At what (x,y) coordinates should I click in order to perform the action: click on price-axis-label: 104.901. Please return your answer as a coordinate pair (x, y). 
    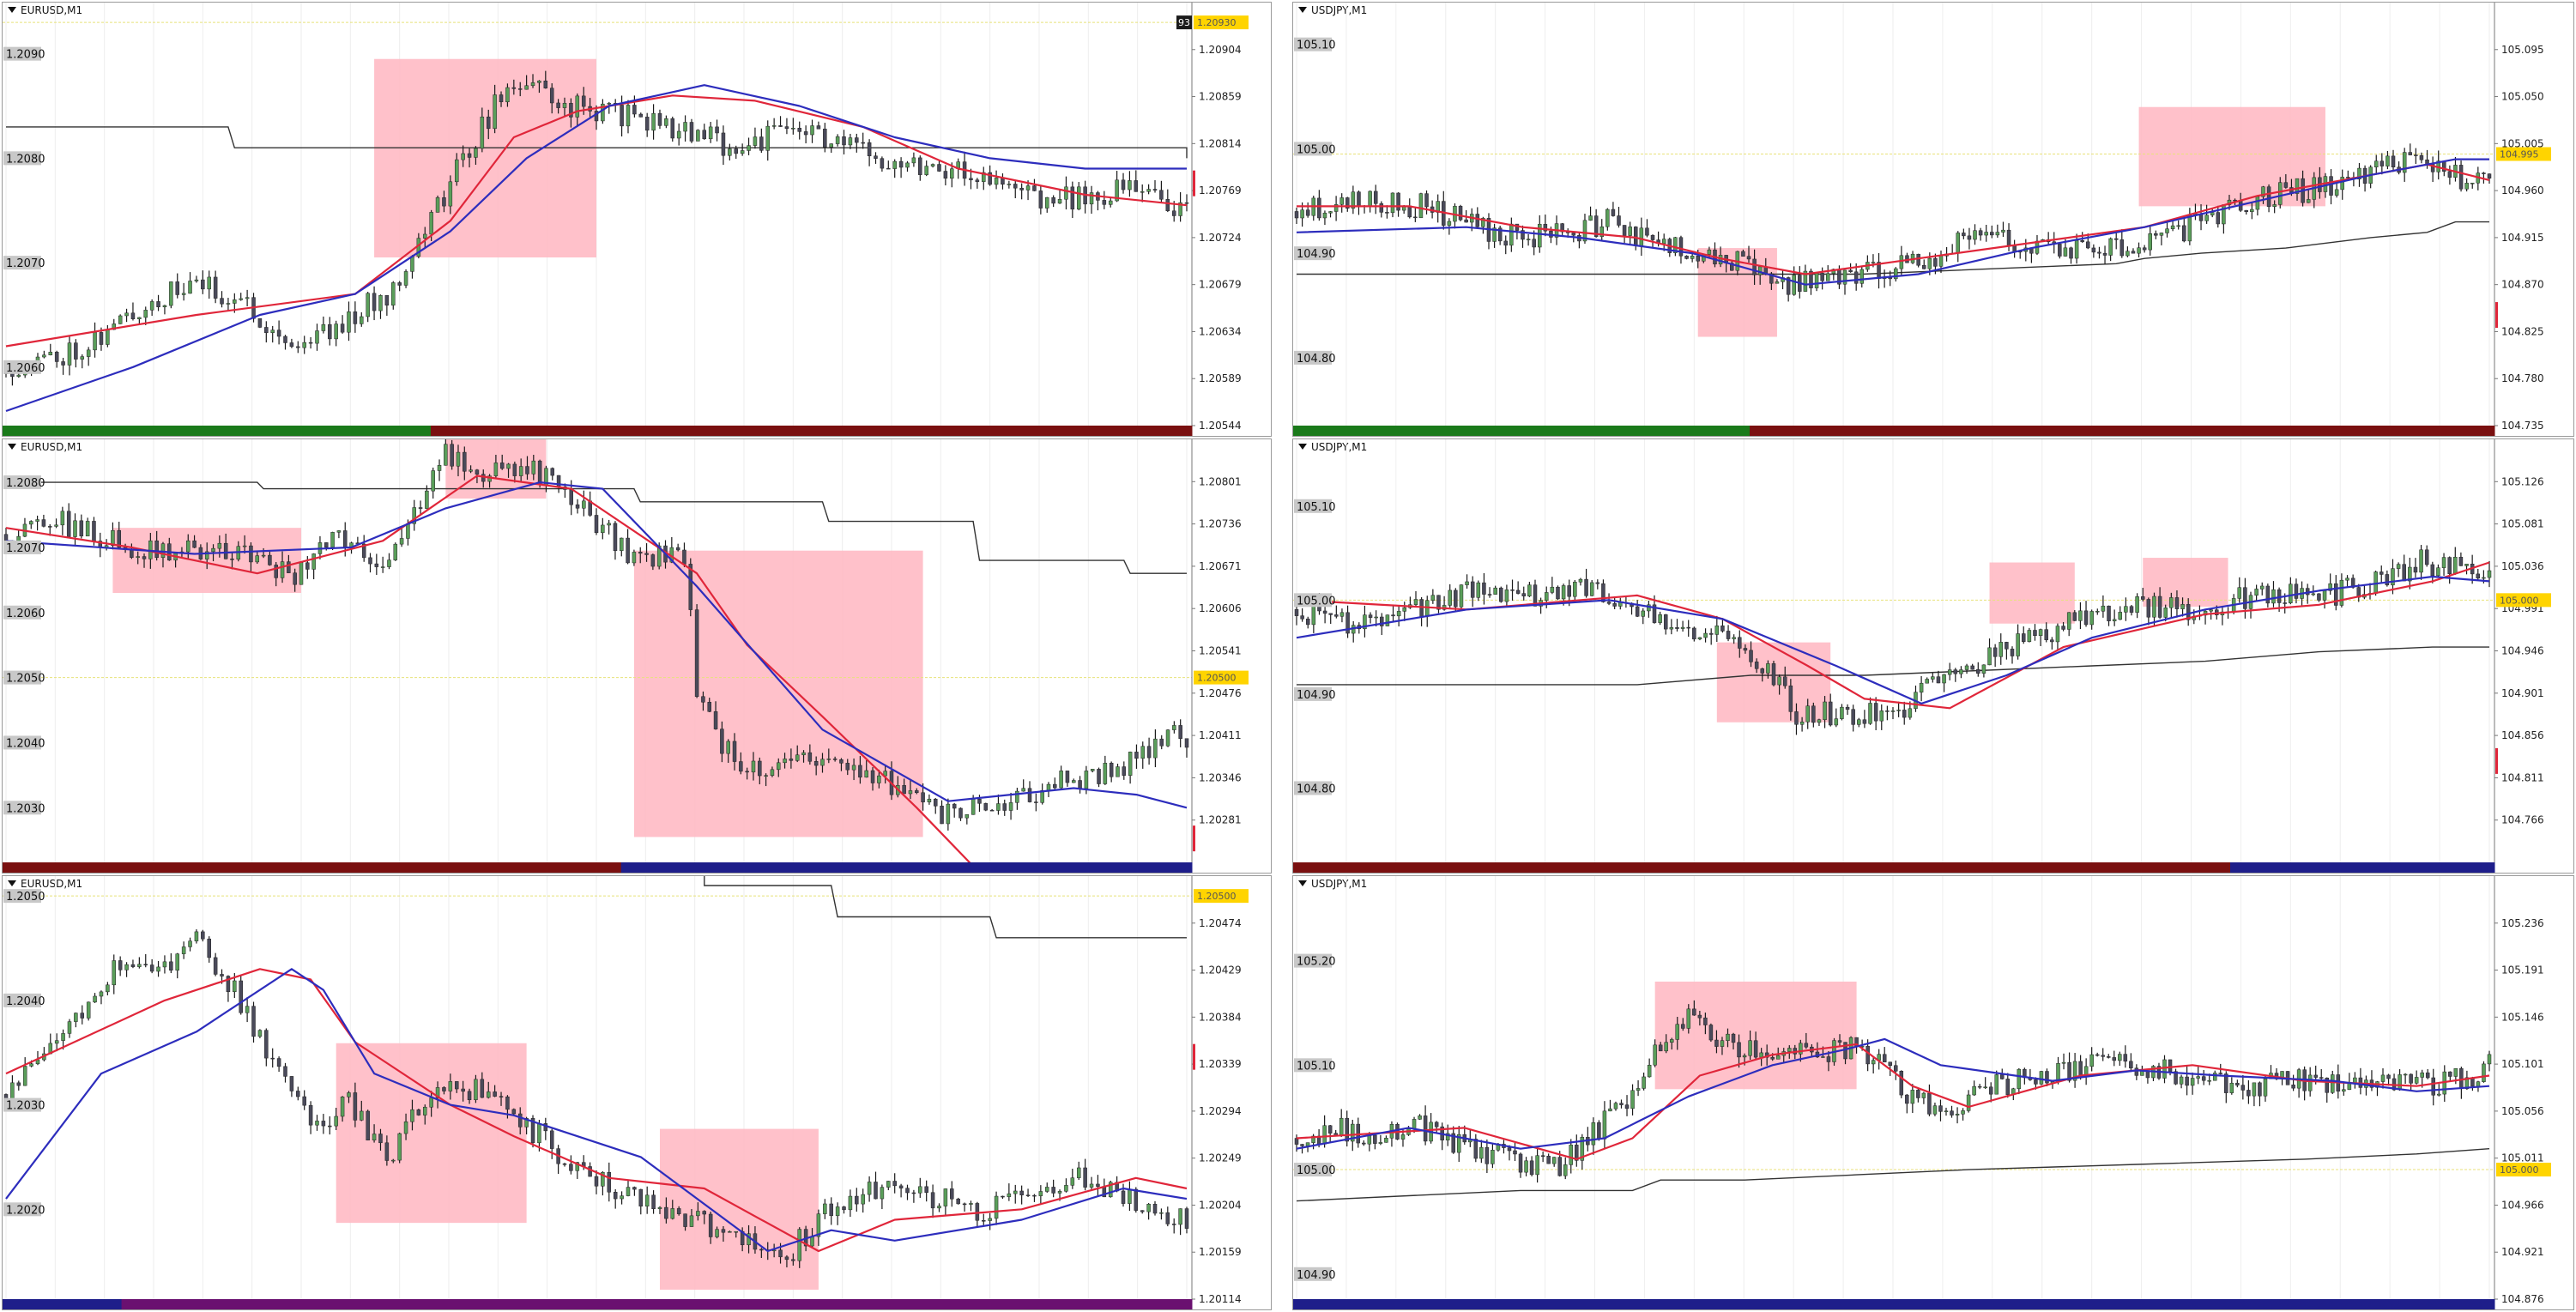
    Looking at the image, I should click on (2522, 693).